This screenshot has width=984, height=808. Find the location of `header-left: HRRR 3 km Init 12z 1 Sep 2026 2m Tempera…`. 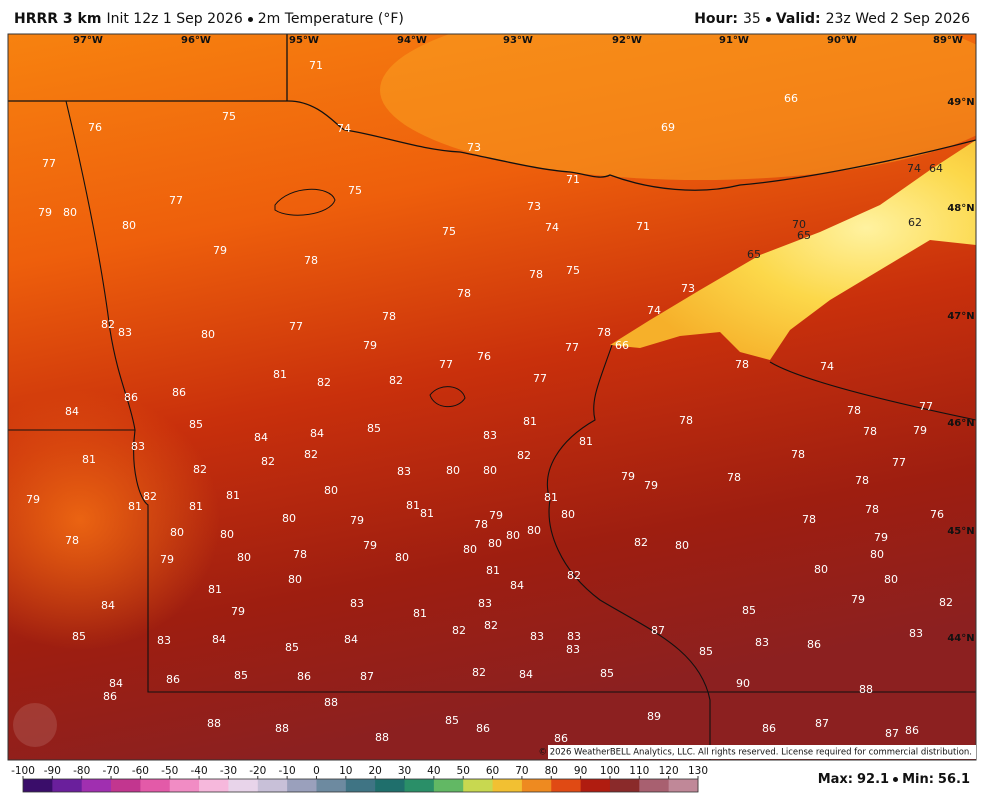

header-left: HRRR 3 km Init 12z 1 Sep 2026 2m Tempera… is located at coordinates (209, 19).